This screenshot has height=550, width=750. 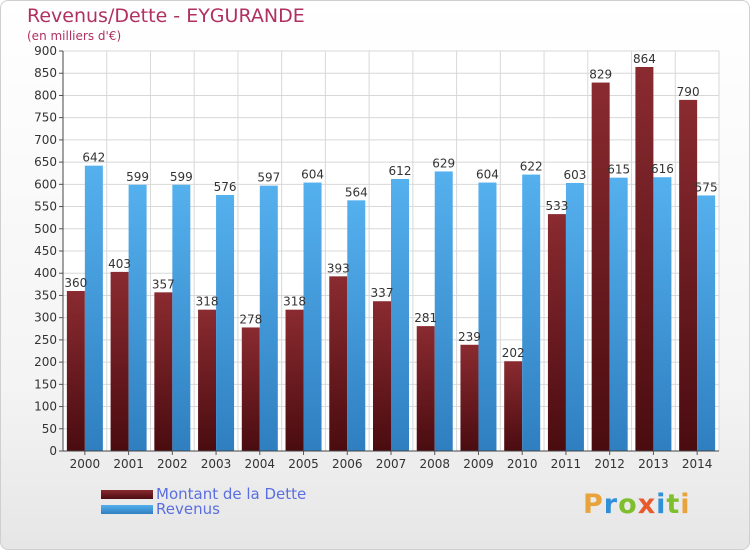 I want to click on y-tick-label: 150, so click(x=45, y=384).